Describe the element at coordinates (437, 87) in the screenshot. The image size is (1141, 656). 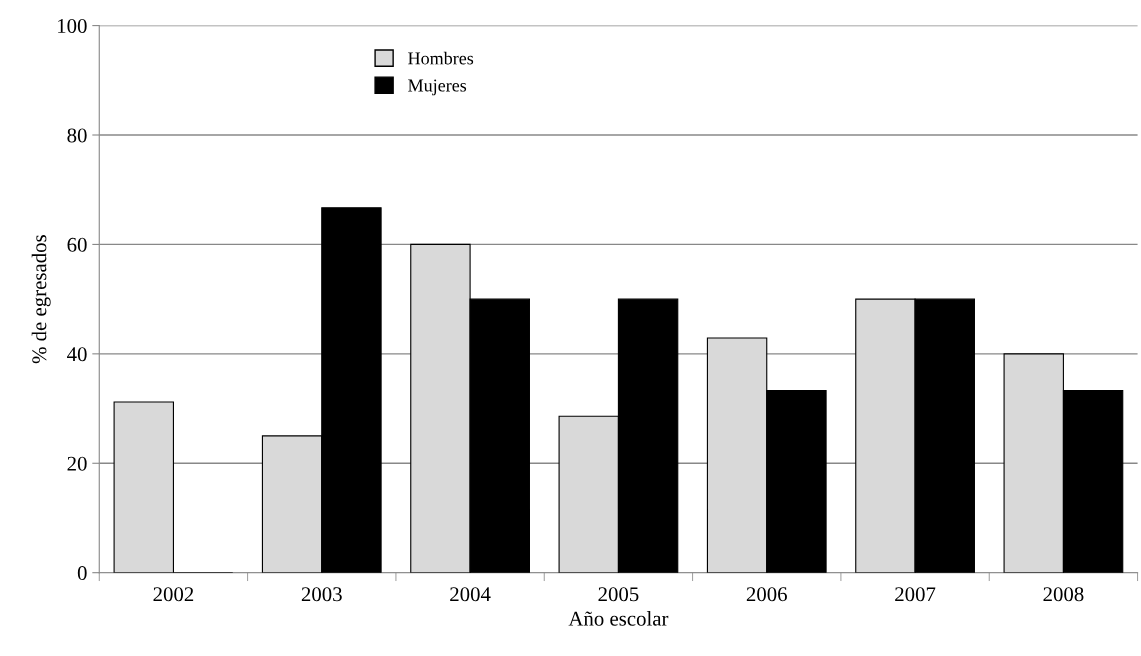
I see `legend-label: Mujeres` at that location.